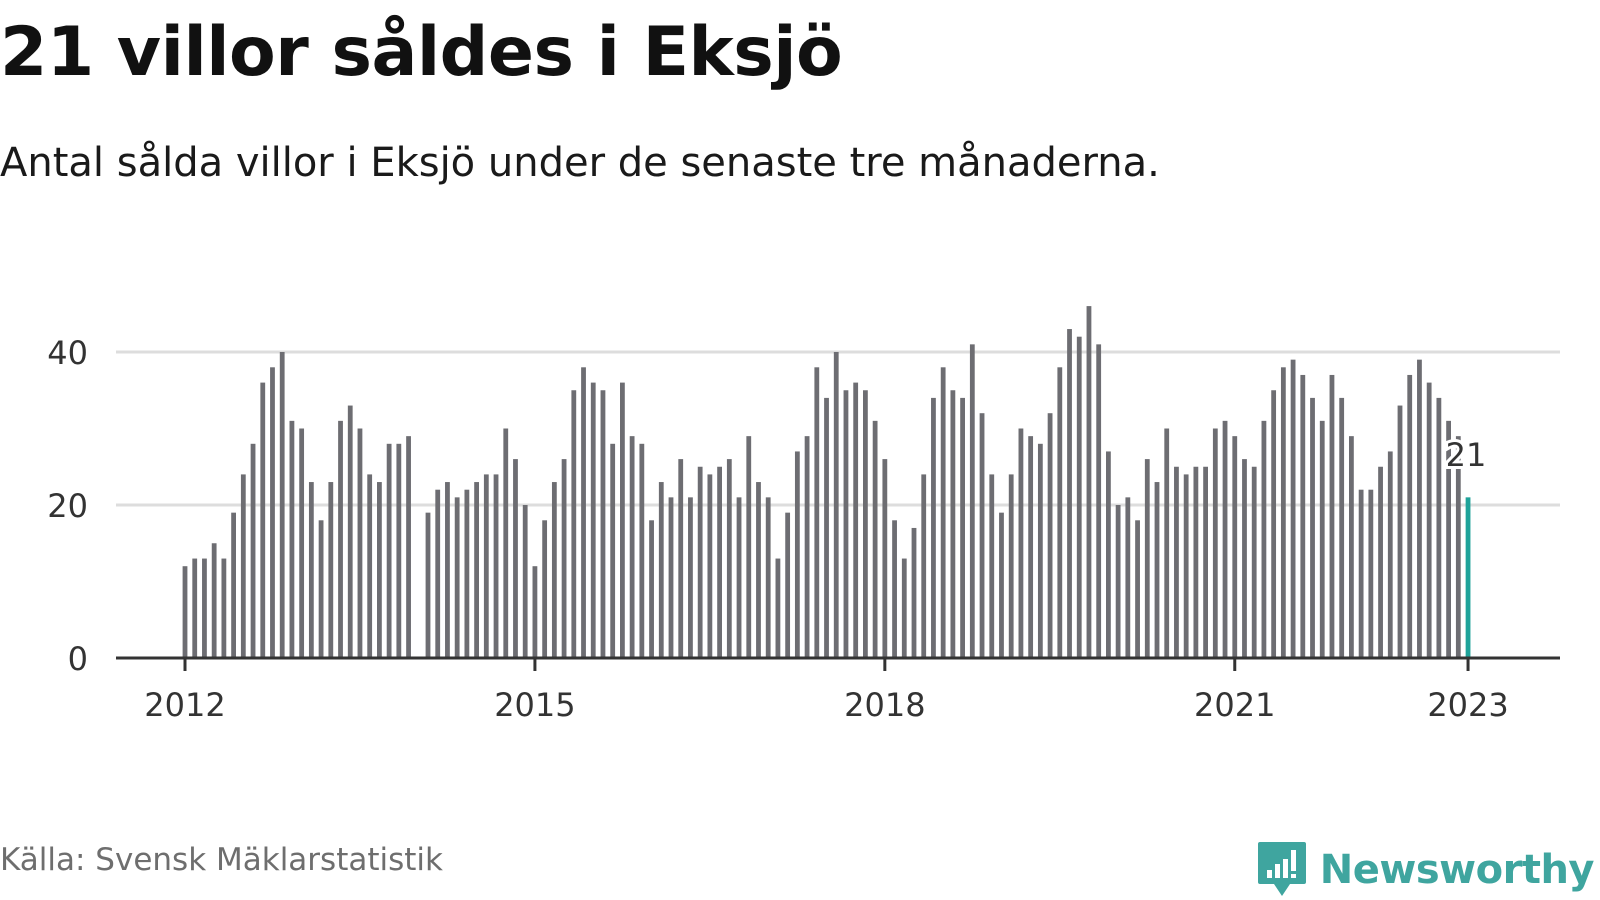  I want to click on x-tick-label: 2018, so click(884, 705).